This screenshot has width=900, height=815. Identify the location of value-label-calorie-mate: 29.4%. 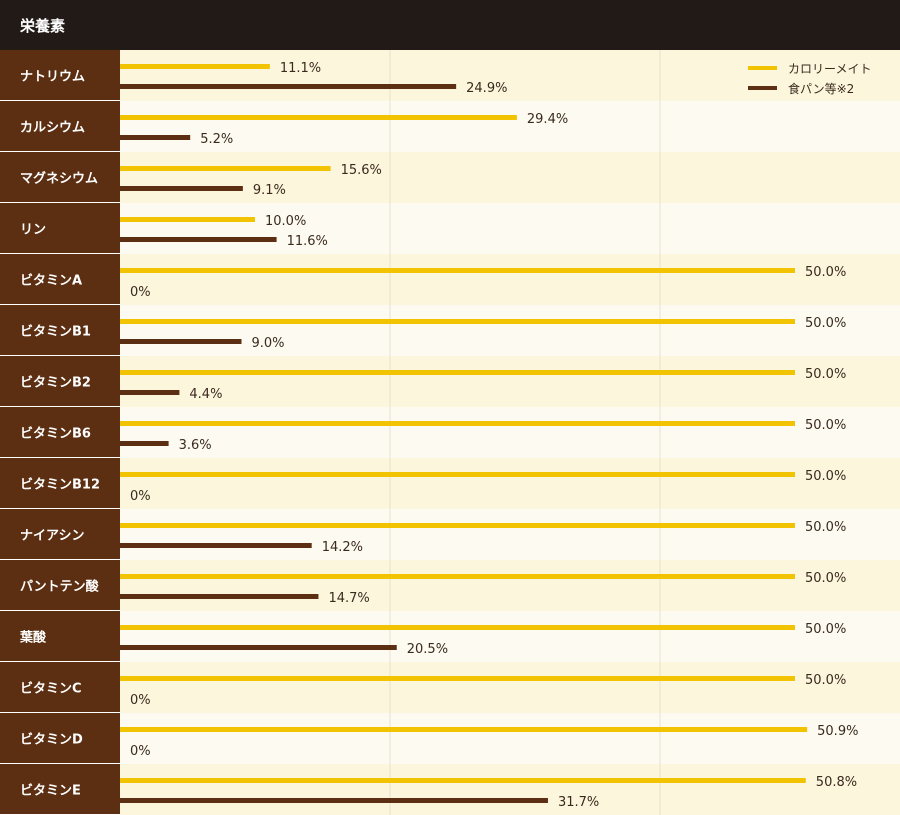
(547, 119).